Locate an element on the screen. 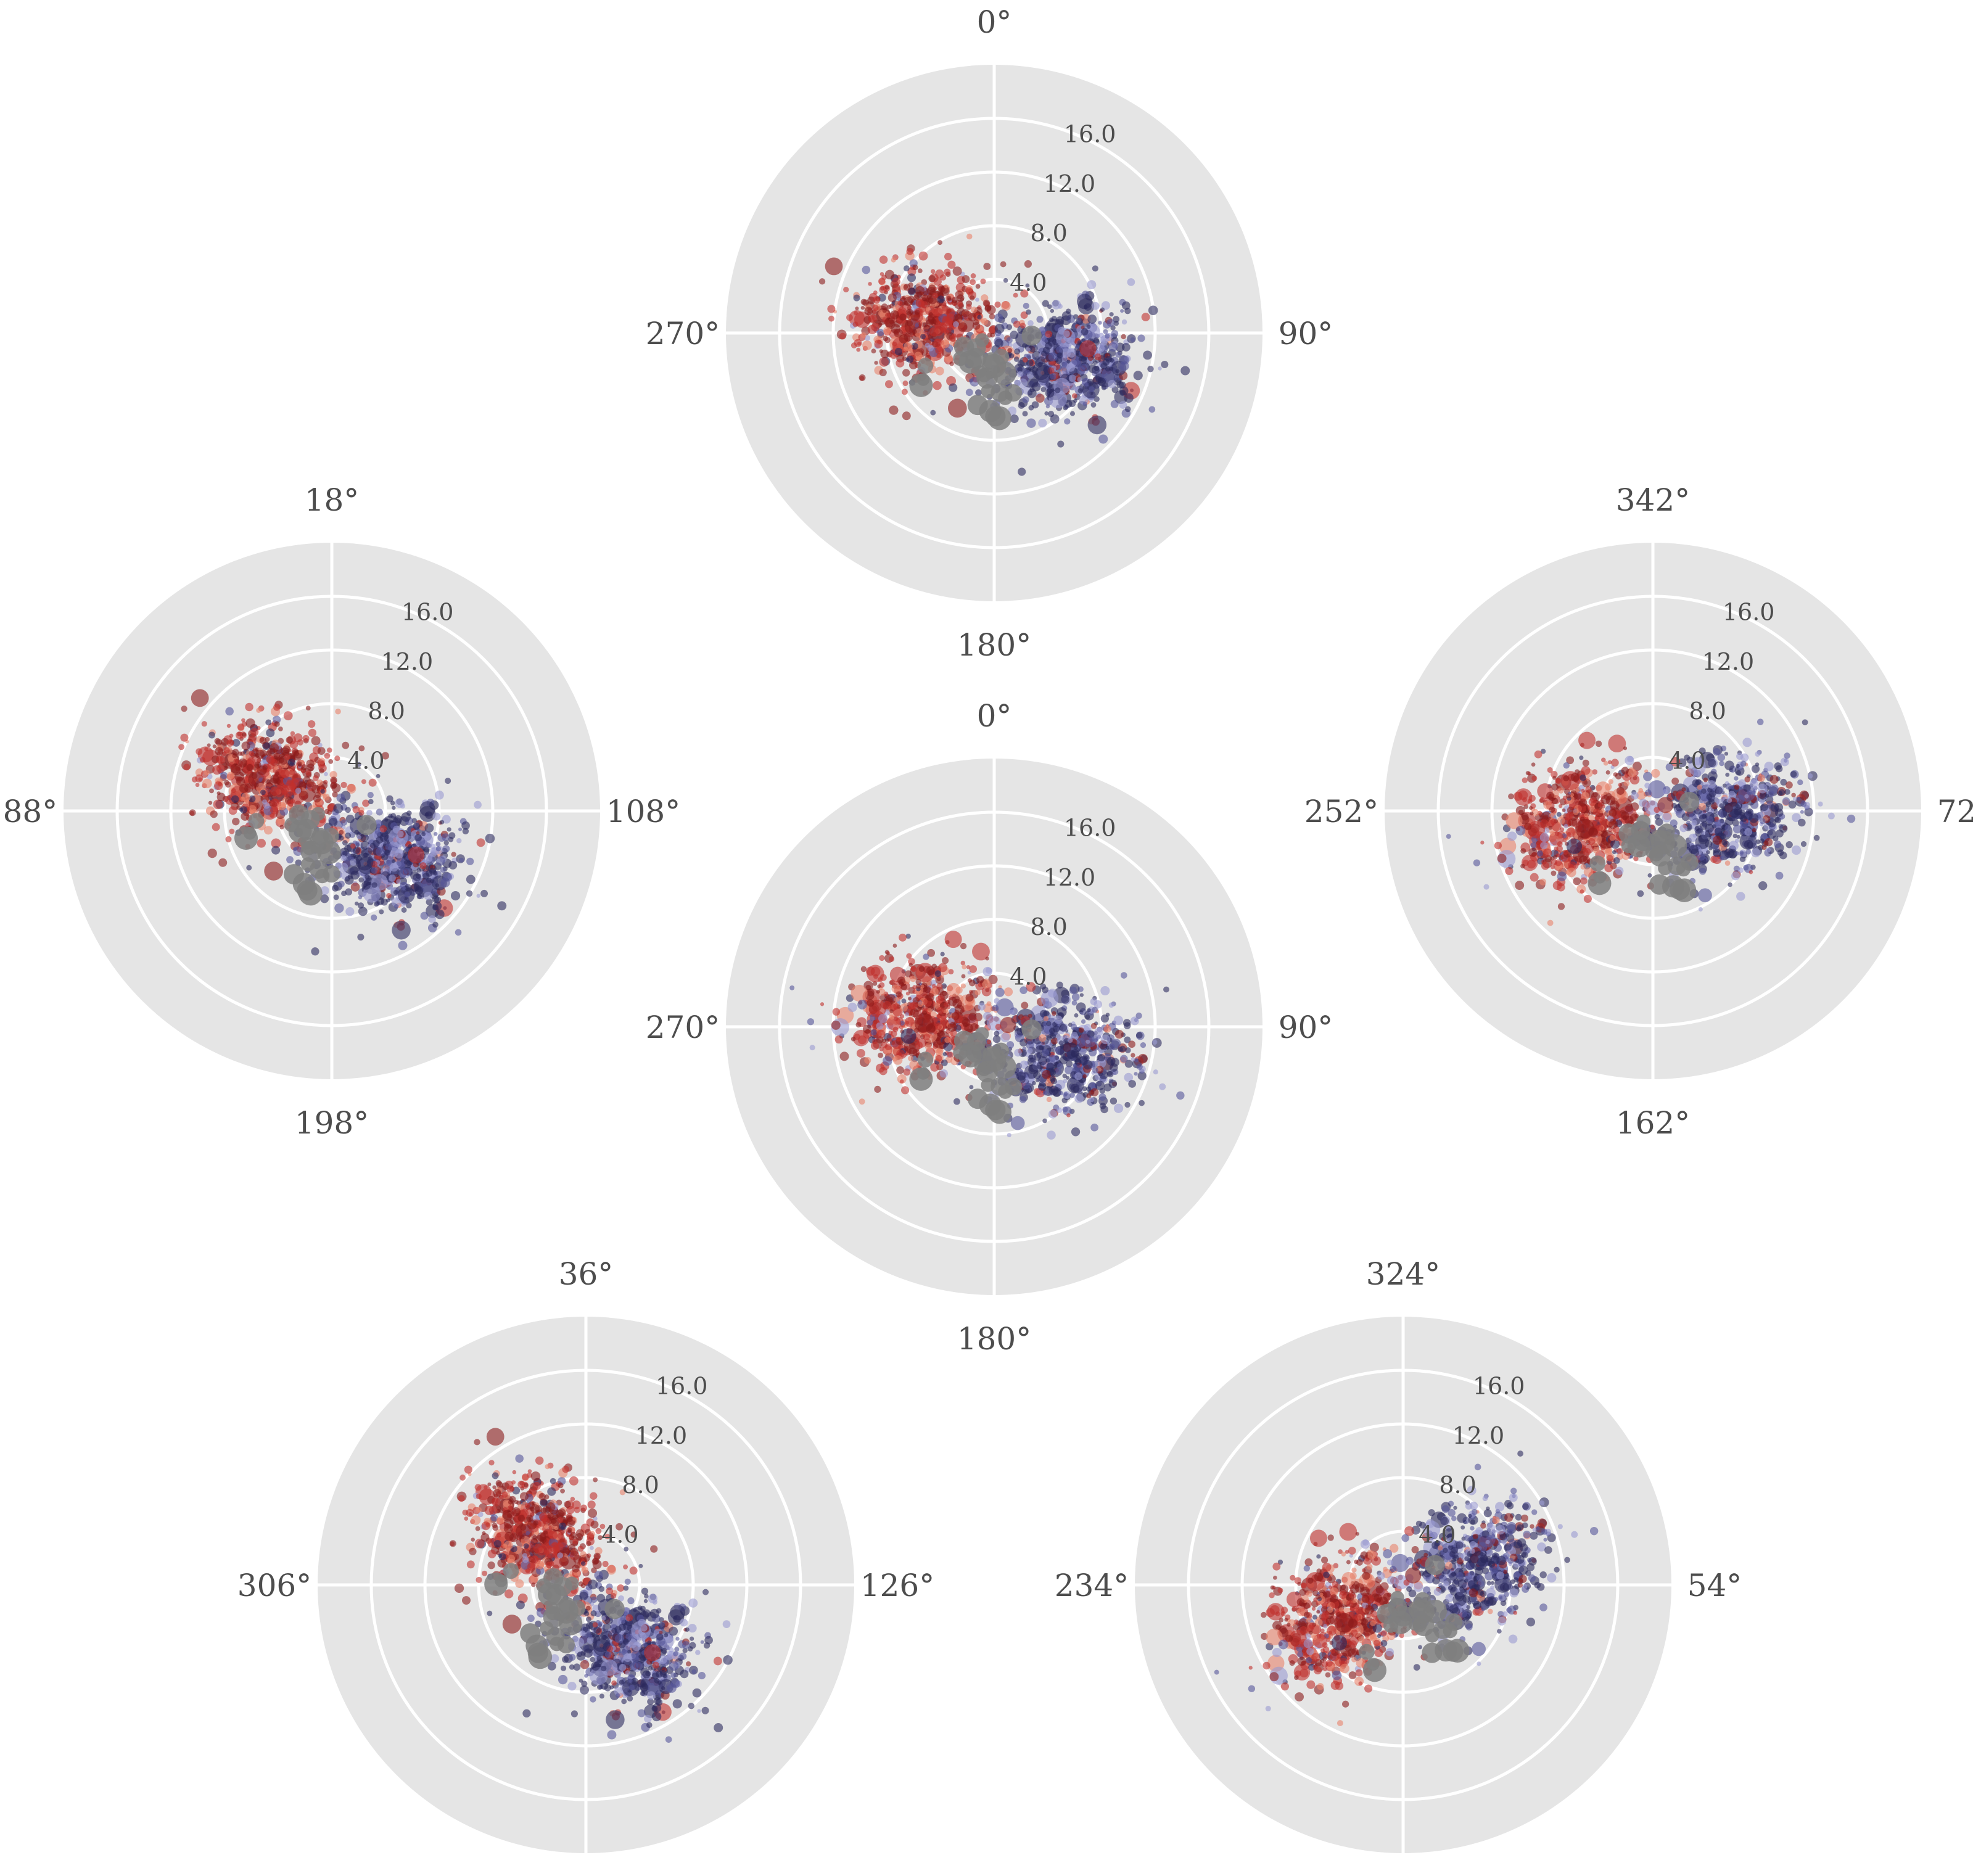 Image resolution: width=1973 pixels, height=1876 pixels. gray-point is located at coordinates (999, 418).